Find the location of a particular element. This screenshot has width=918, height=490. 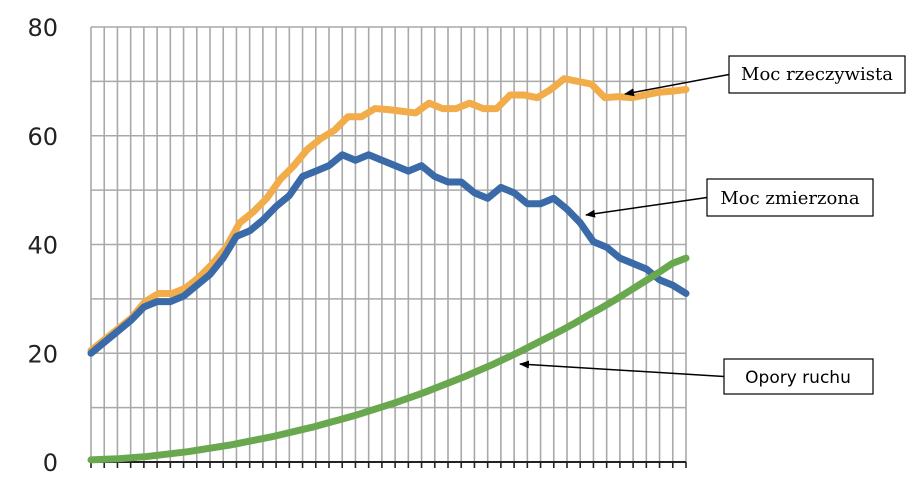

annotation-label: Opory ruchu is located at coordinates (798, 378).